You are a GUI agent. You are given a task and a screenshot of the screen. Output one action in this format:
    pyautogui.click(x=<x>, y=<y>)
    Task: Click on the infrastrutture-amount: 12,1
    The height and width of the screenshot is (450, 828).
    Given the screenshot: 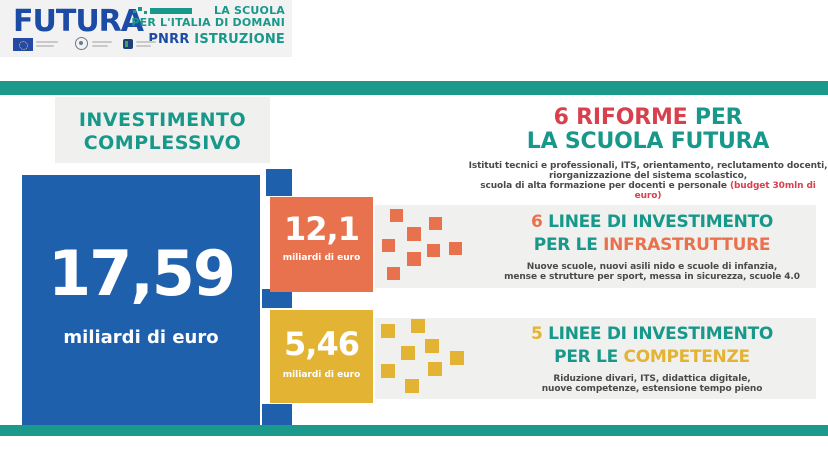 What is the action you would take?
    pyautogui.click(x=322, y=229)
    